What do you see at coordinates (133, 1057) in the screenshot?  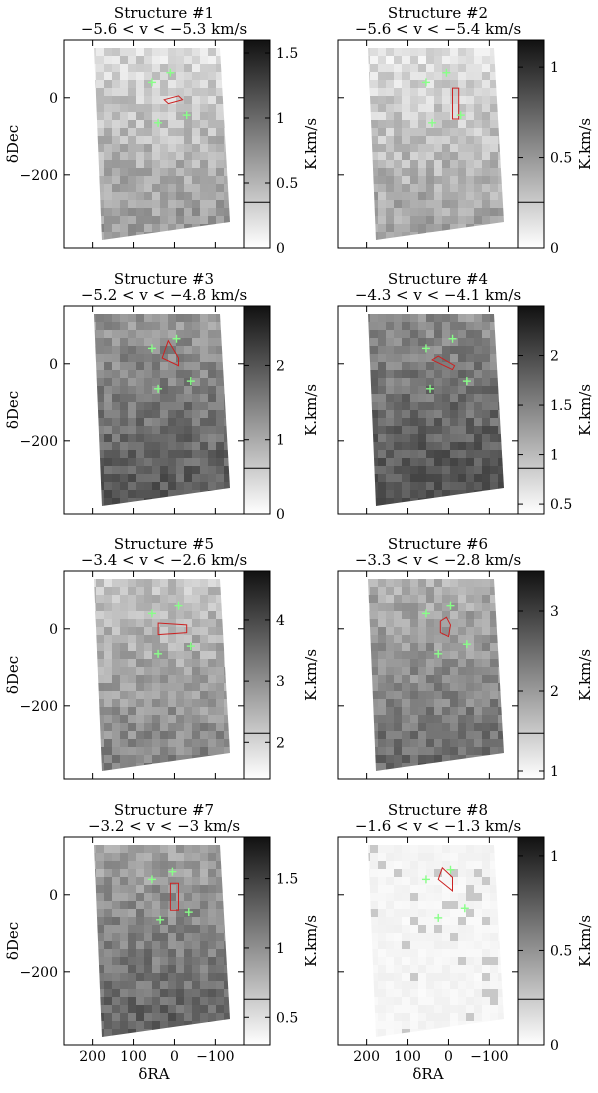 I see `x-tick-label: 100` at bounding box center [133, 1057].